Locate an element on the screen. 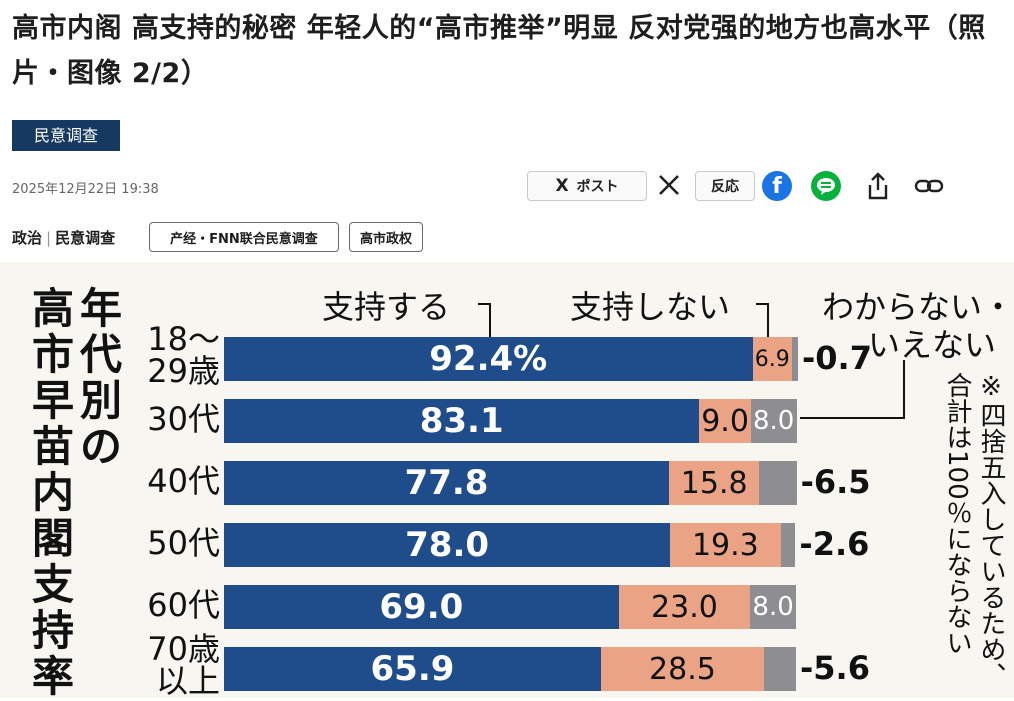  legend-dont-know-line-1: わからない・ is located at coordinates (918, 307).